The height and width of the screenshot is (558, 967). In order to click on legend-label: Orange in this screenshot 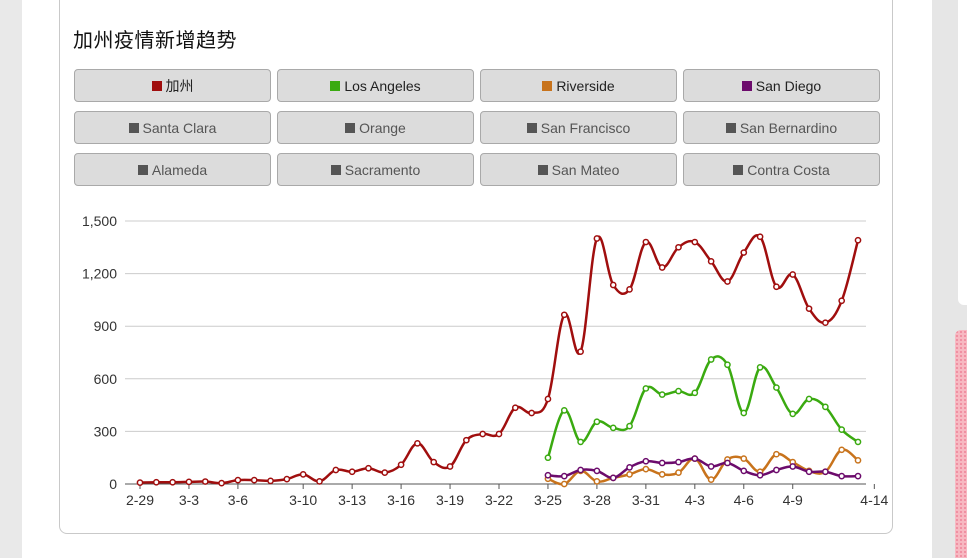, I will do `click(382, 127)`.